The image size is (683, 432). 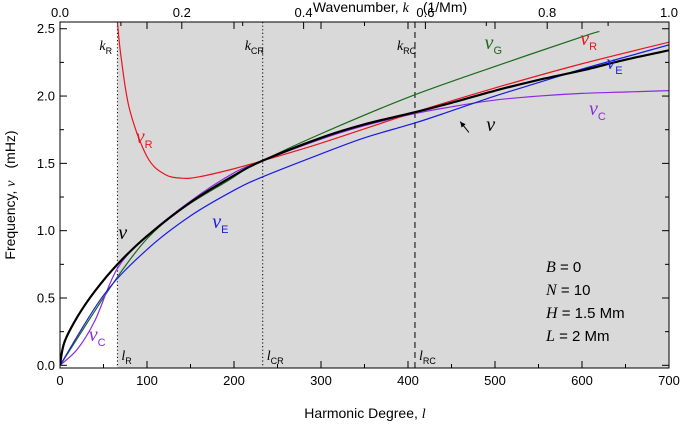 I want to click on marker-bottom-label: lCR, so click(x=275, y=357).